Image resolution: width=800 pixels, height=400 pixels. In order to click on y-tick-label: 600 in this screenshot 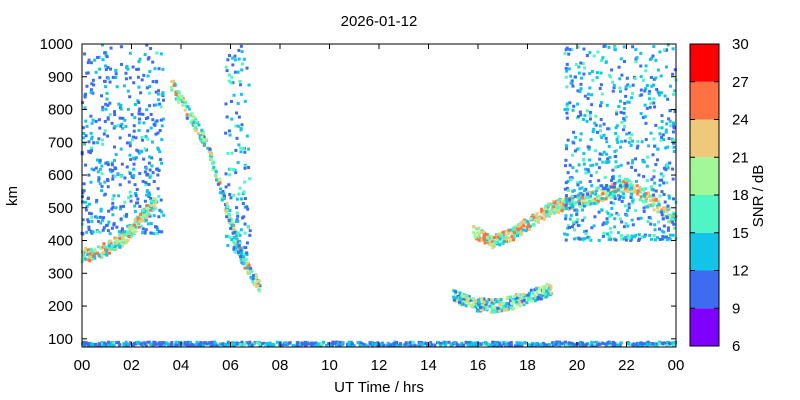, I will do `click(60, 175)`.